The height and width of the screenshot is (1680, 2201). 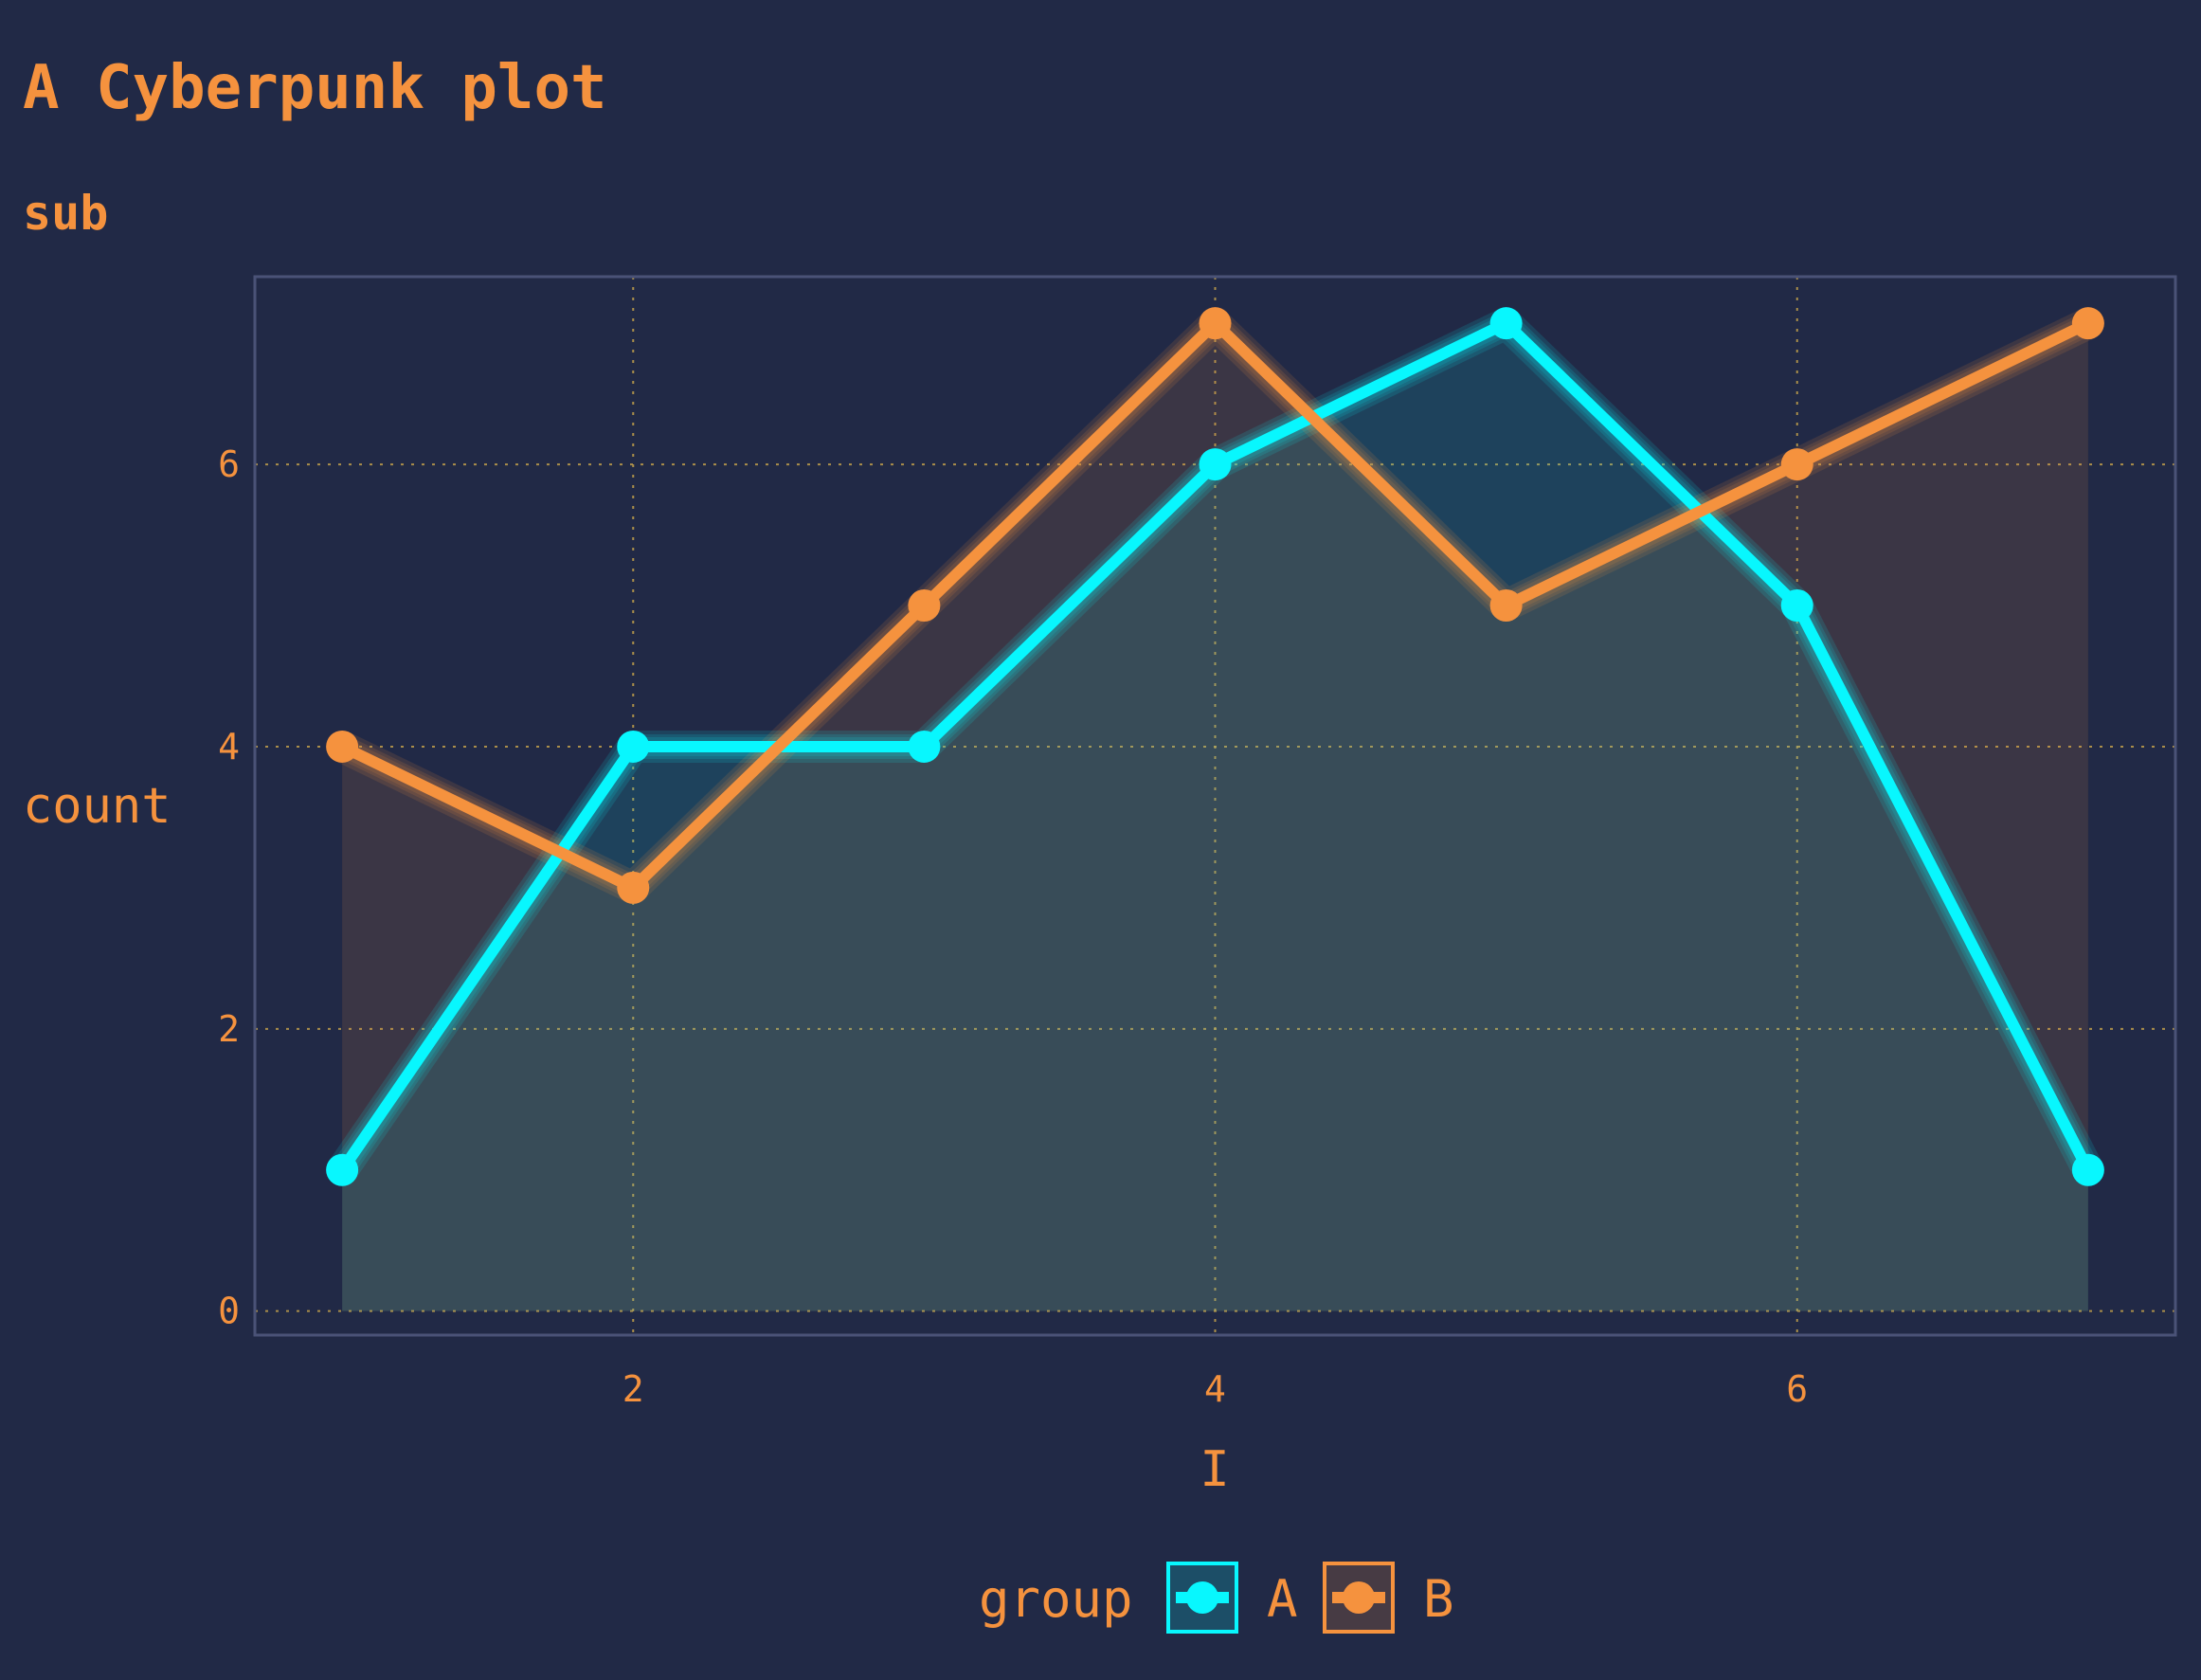 What do you see at coordinates (229, 1029) in the screenshot?
I see `y-tick-label: 2` at bounding box center [229, 1029].